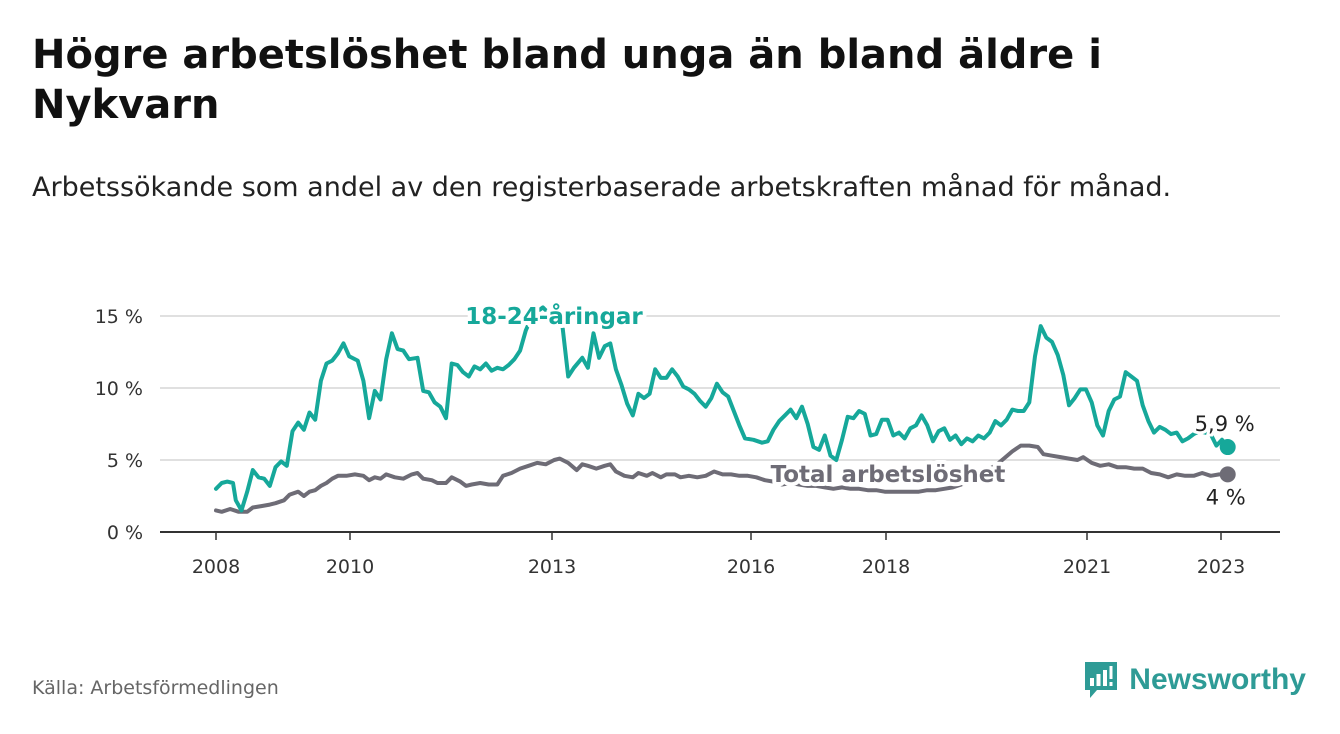 The height and width of the screenshot is (734, 1340). What do you see at coordinates (125, 533) in the screenshot?
I see `y-tick-label: 0 %` at bounding box center [125, 533].